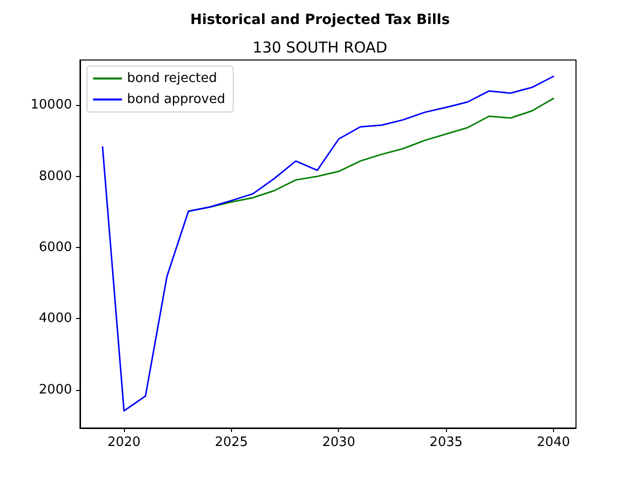 The width and height of the screenshot is (640, 480). I want to click on y-tick-label: 10000, so click(51, 105).